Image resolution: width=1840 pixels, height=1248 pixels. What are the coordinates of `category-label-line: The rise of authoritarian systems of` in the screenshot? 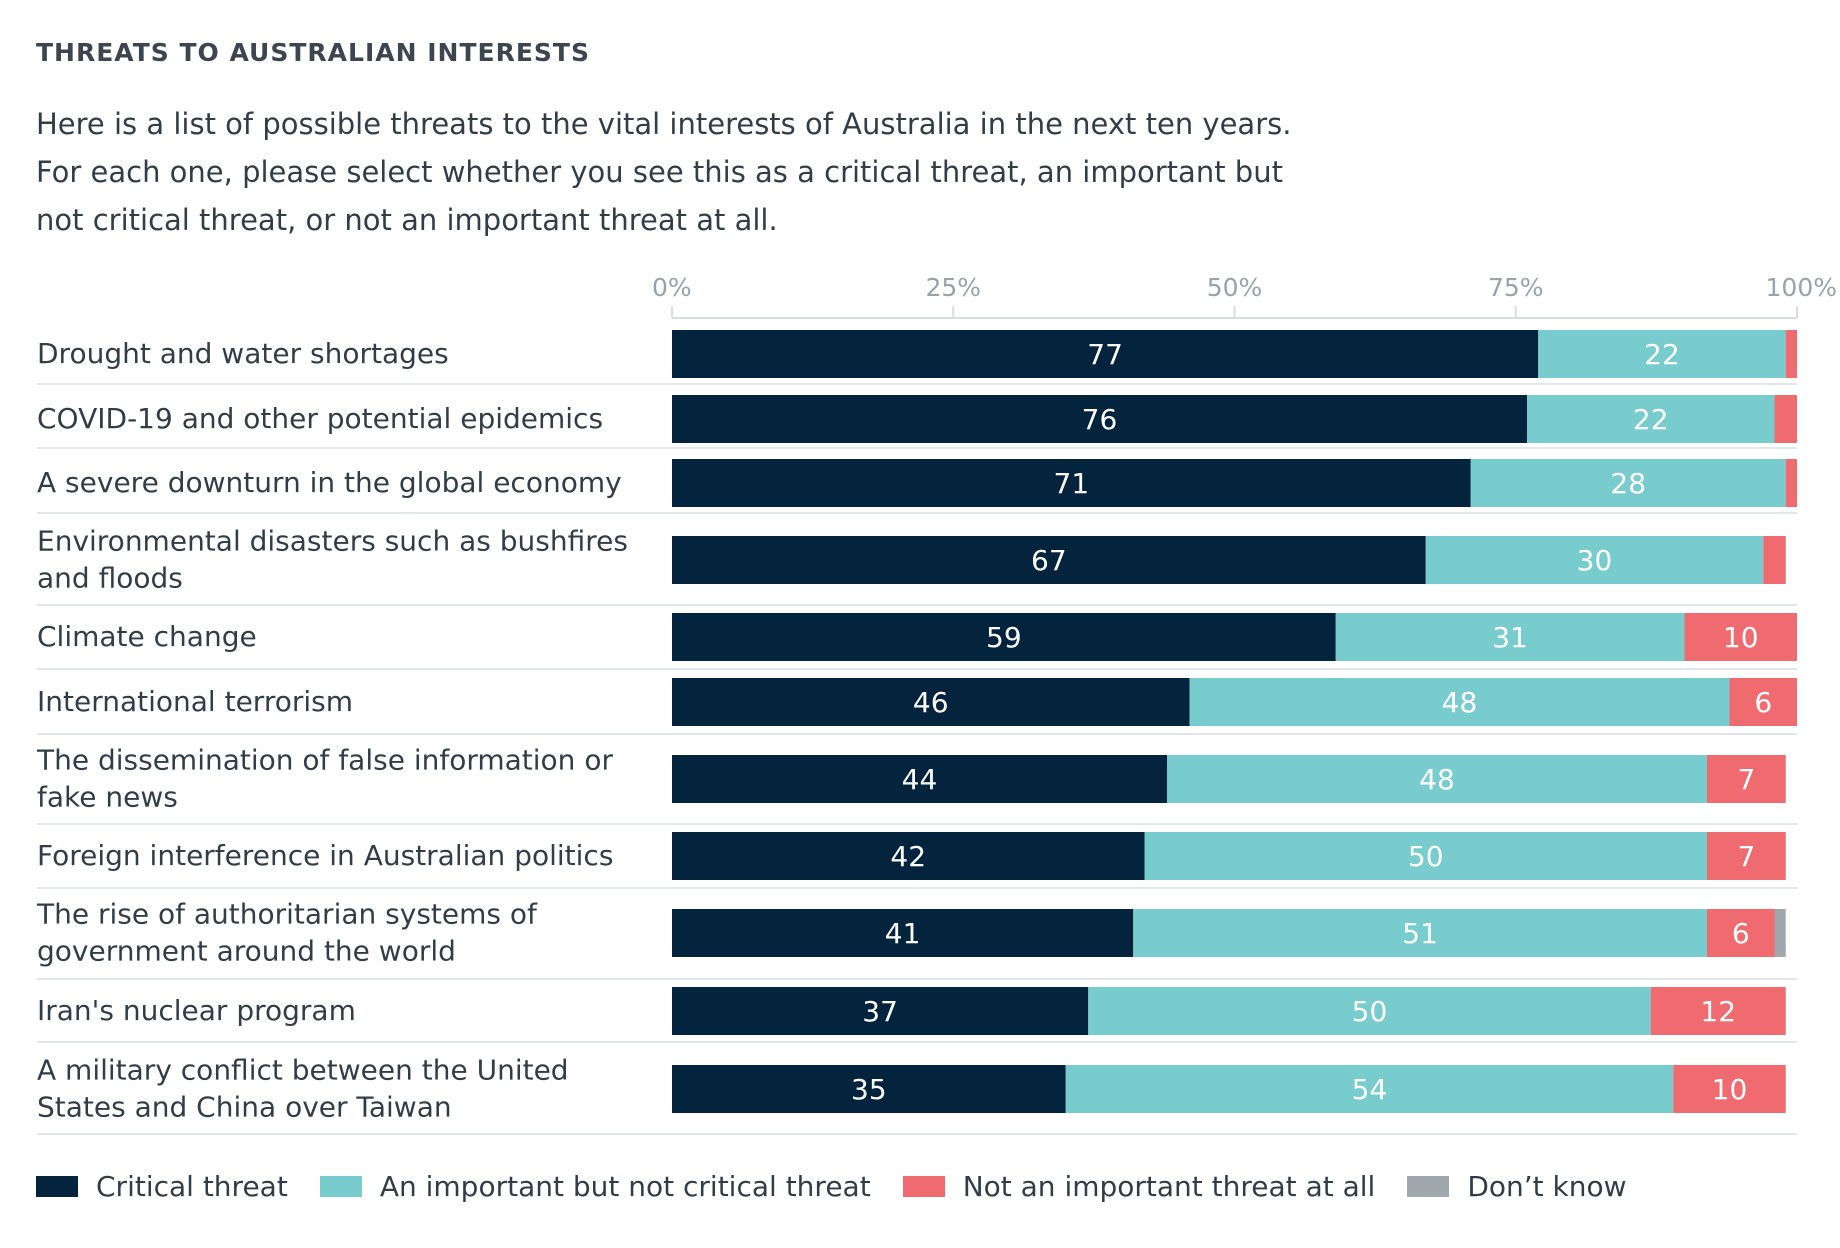 It's located at (287, 914).